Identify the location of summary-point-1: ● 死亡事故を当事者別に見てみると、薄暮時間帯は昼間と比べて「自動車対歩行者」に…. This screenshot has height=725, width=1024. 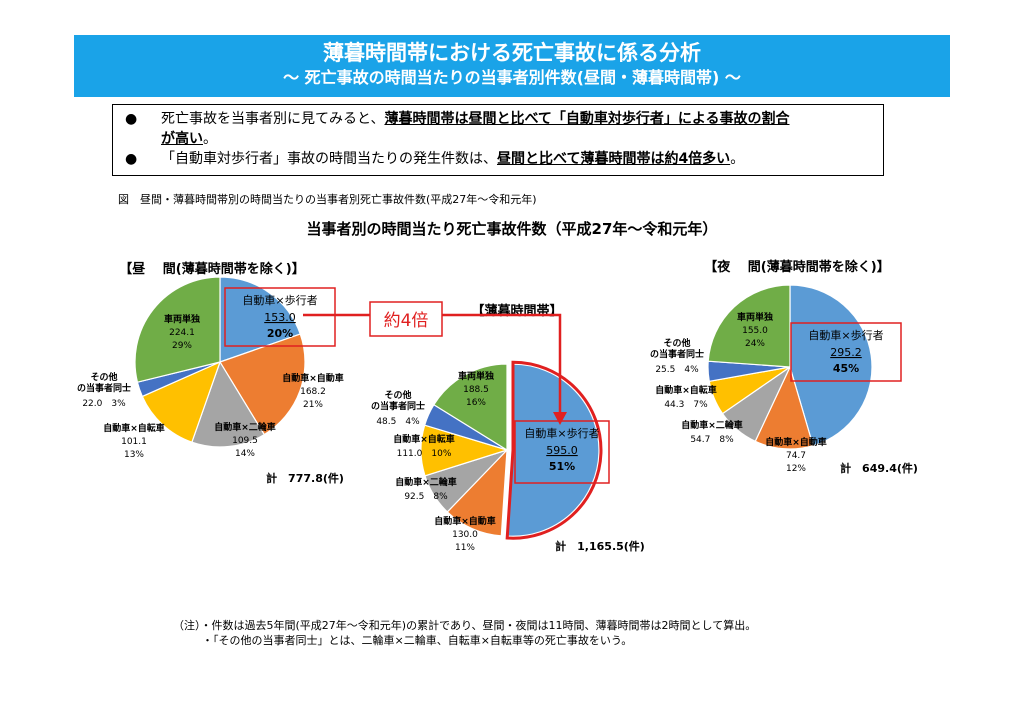
(500, 129).